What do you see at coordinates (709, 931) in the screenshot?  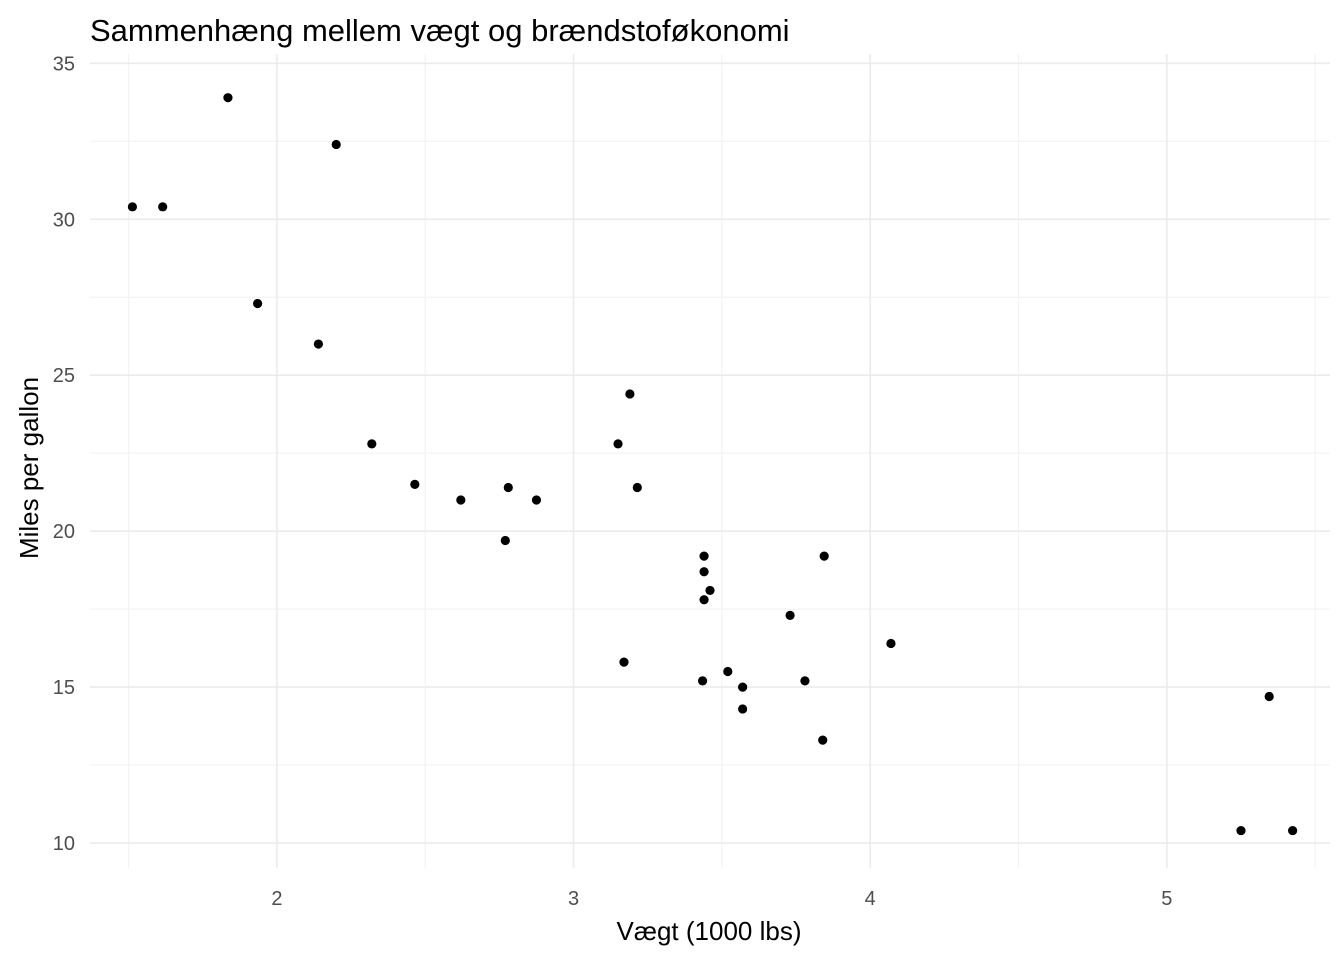 I see `x-axis-title: Vægt (1000 lbs)` at bounding box center [709, 931].